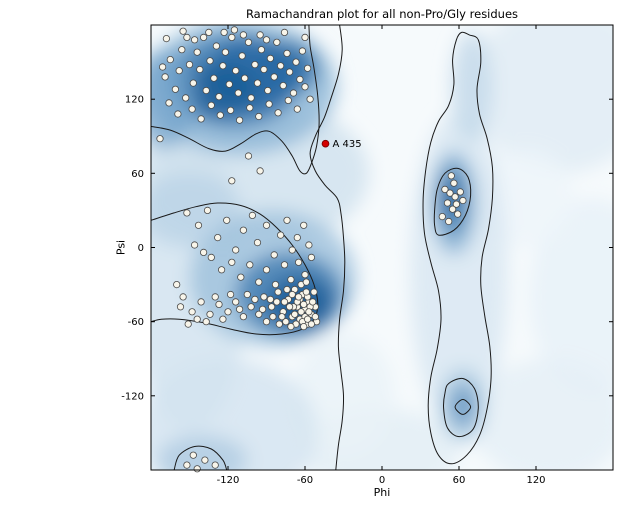  I want to click on y-tick-label: 60, so click(137, 174).